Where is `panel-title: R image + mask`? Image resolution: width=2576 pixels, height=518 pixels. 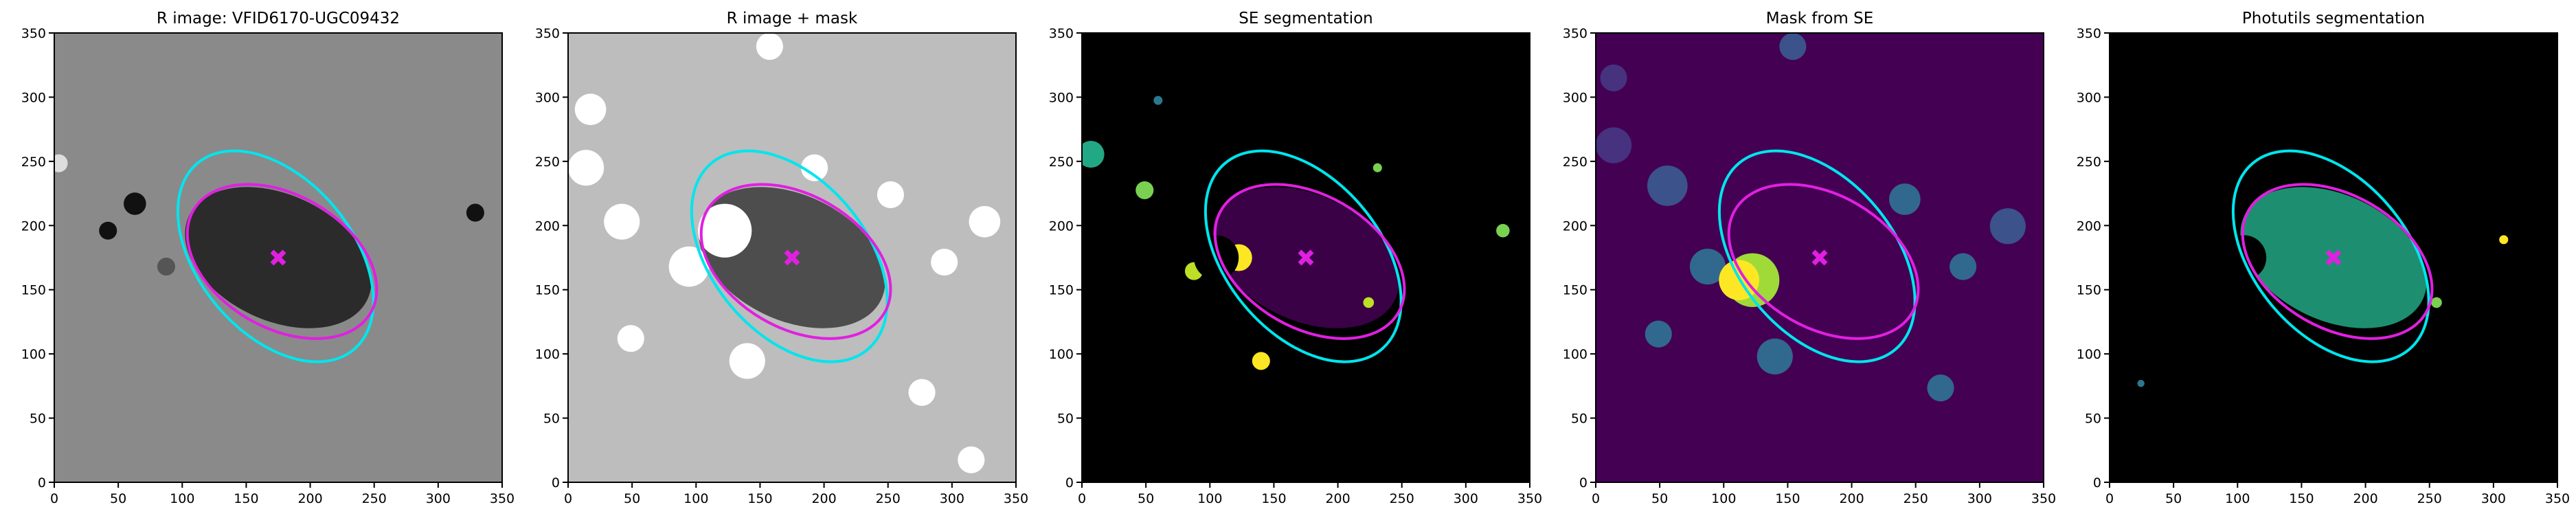 panel-title: R image + mask is located at coordinates (792, 18).